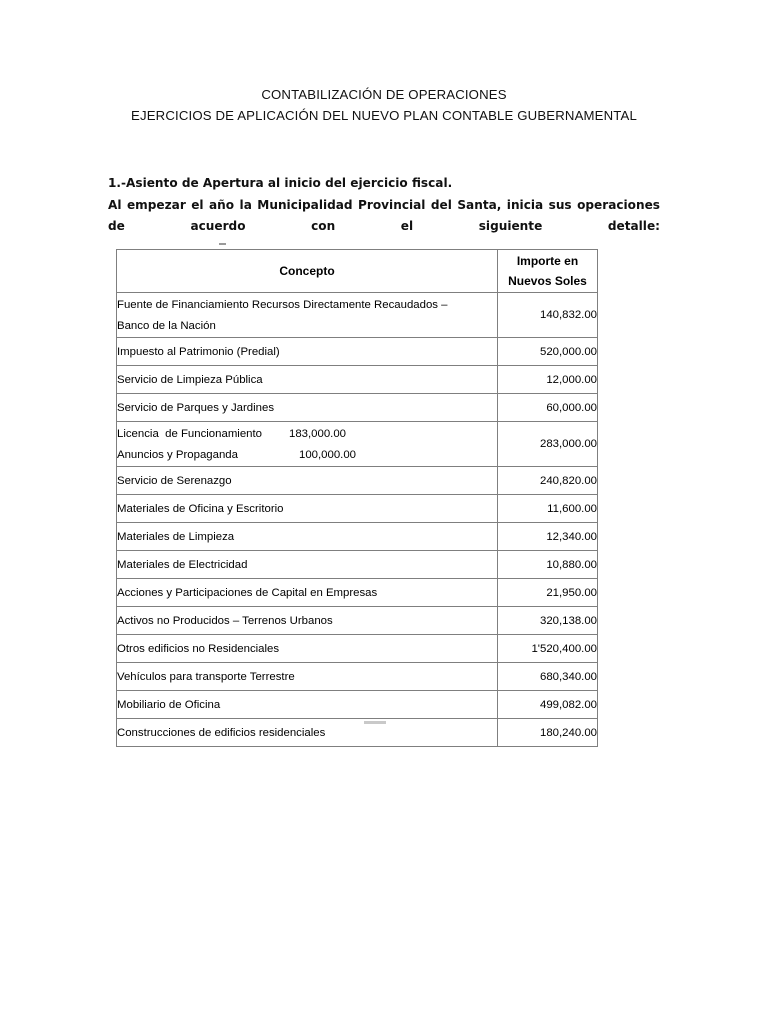  I want to click on page-footer-artifact-icon, so click(375, 722).